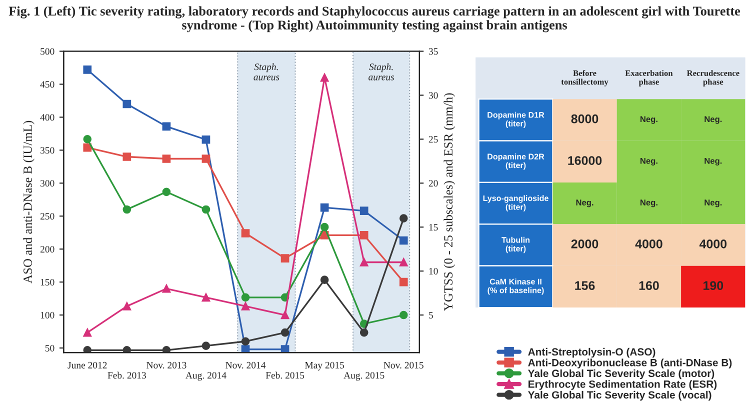 The height and width of the screenshot is (410, 749). What do you see at coordinates (516, 245) in the screenshot?
I see `category-label: Tubulin (titer)` at bounding box center [516, 245].